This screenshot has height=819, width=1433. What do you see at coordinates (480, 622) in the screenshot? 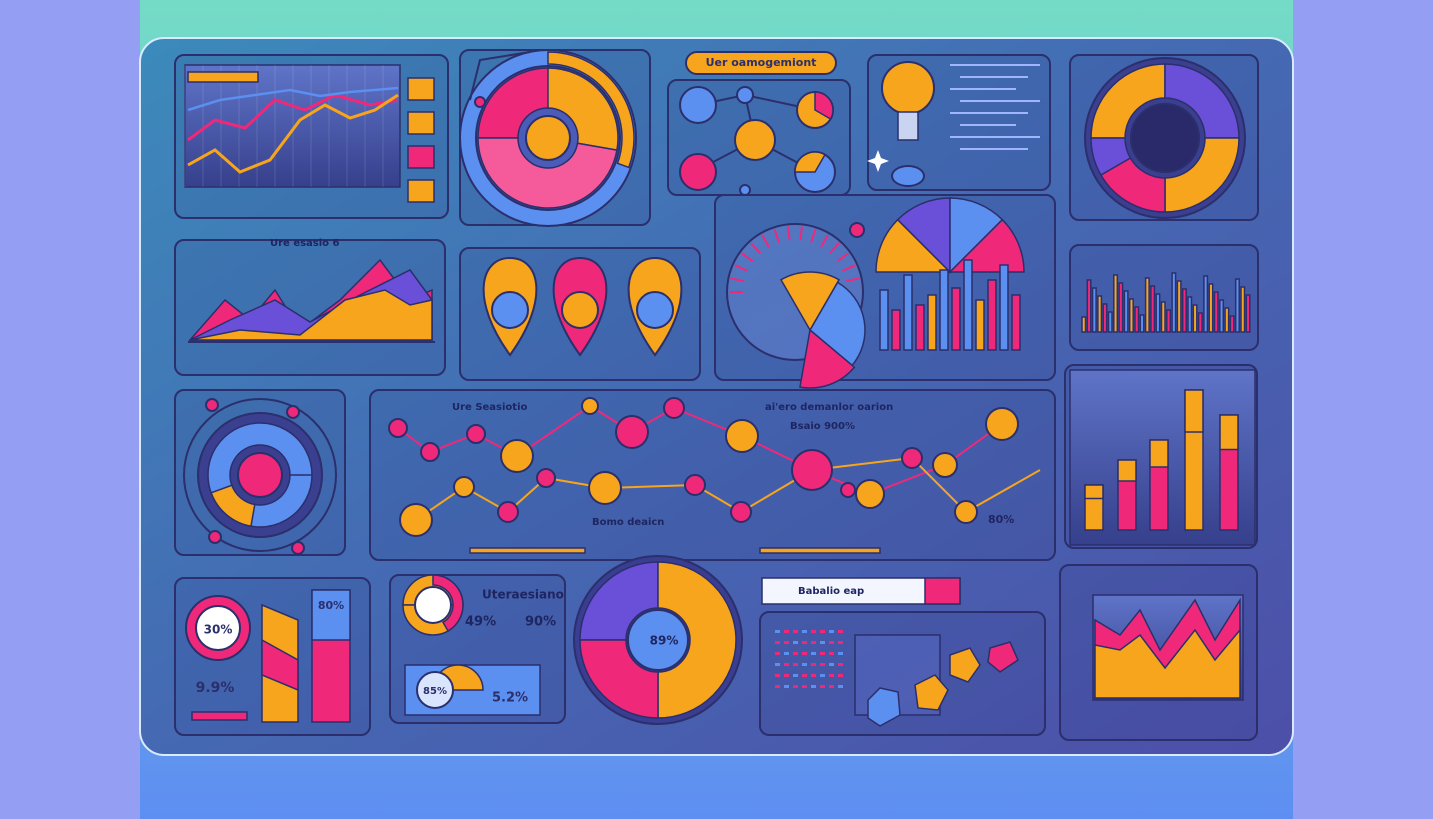
I see `gauge-stat: 49%` at bounding box center [480, 622].